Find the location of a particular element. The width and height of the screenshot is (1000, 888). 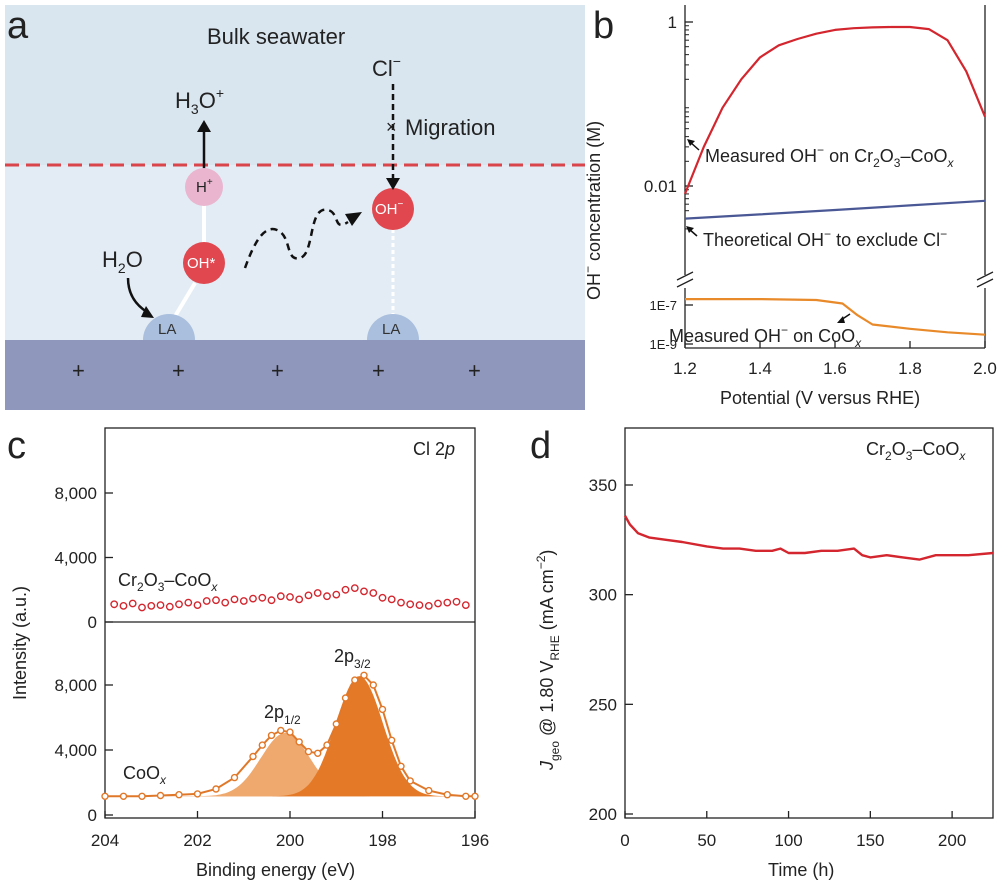

up-arrow-head-icon is located at coordinates (204, 126).